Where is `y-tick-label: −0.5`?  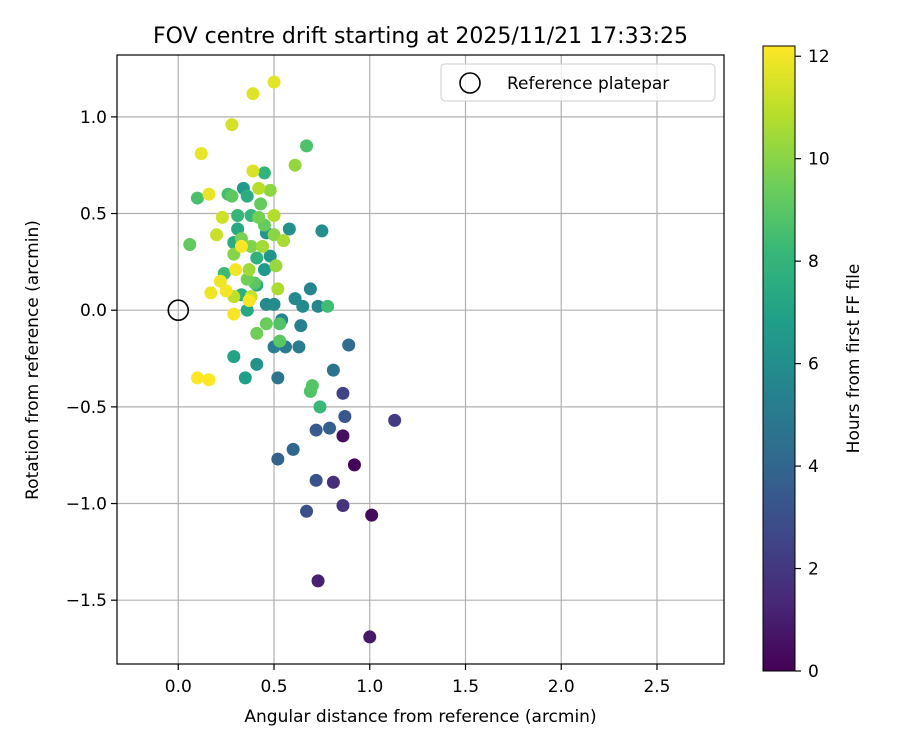
y-tick-label: −0.5 is located at coordinates (86, 408).